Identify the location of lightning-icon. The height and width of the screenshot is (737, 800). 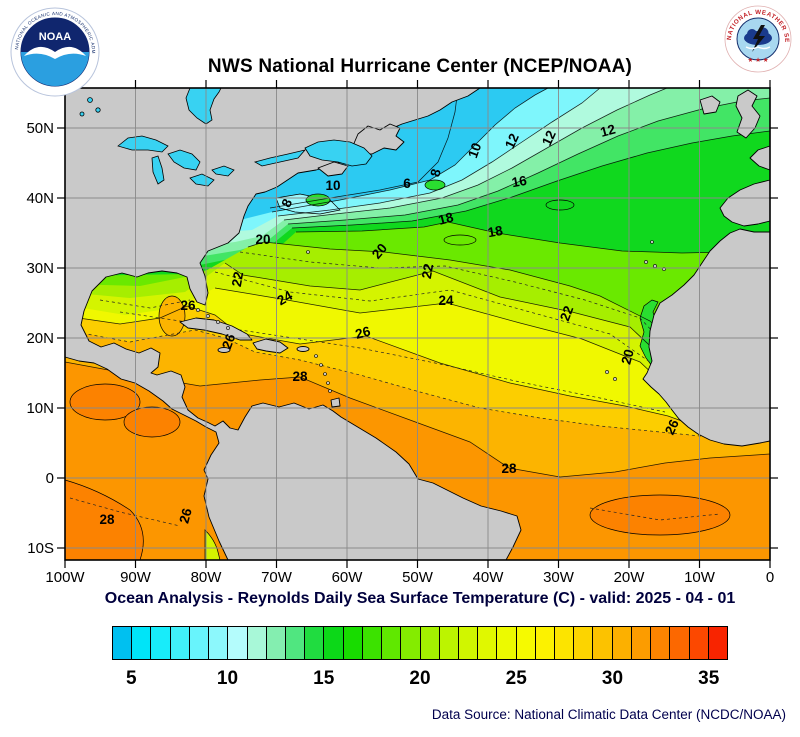
(758, 38).